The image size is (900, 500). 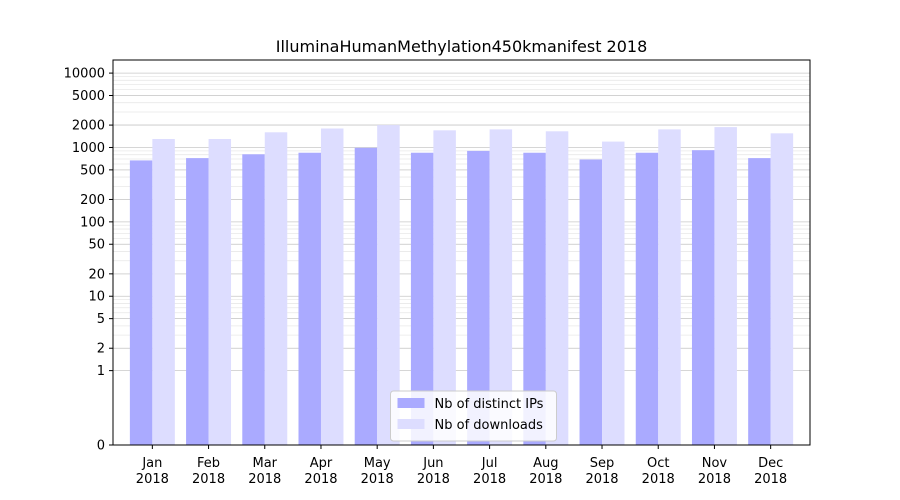 I want to click on y-tick-label: 2000, so click(x=88, y=126).